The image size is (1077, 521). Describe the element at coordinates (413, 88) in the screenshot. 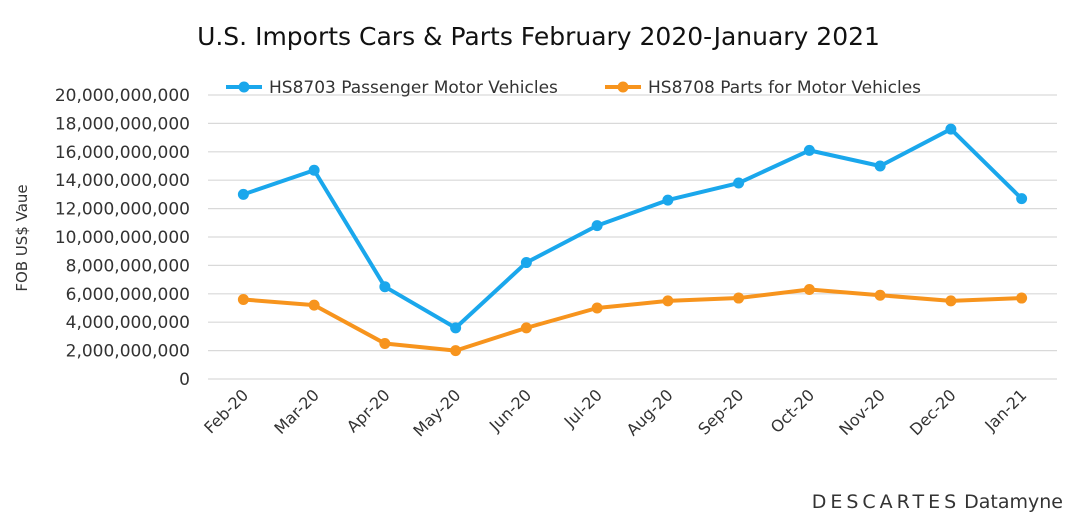

I see `legend-label: HS8703 Passenger Motor Vehicles` at that location.